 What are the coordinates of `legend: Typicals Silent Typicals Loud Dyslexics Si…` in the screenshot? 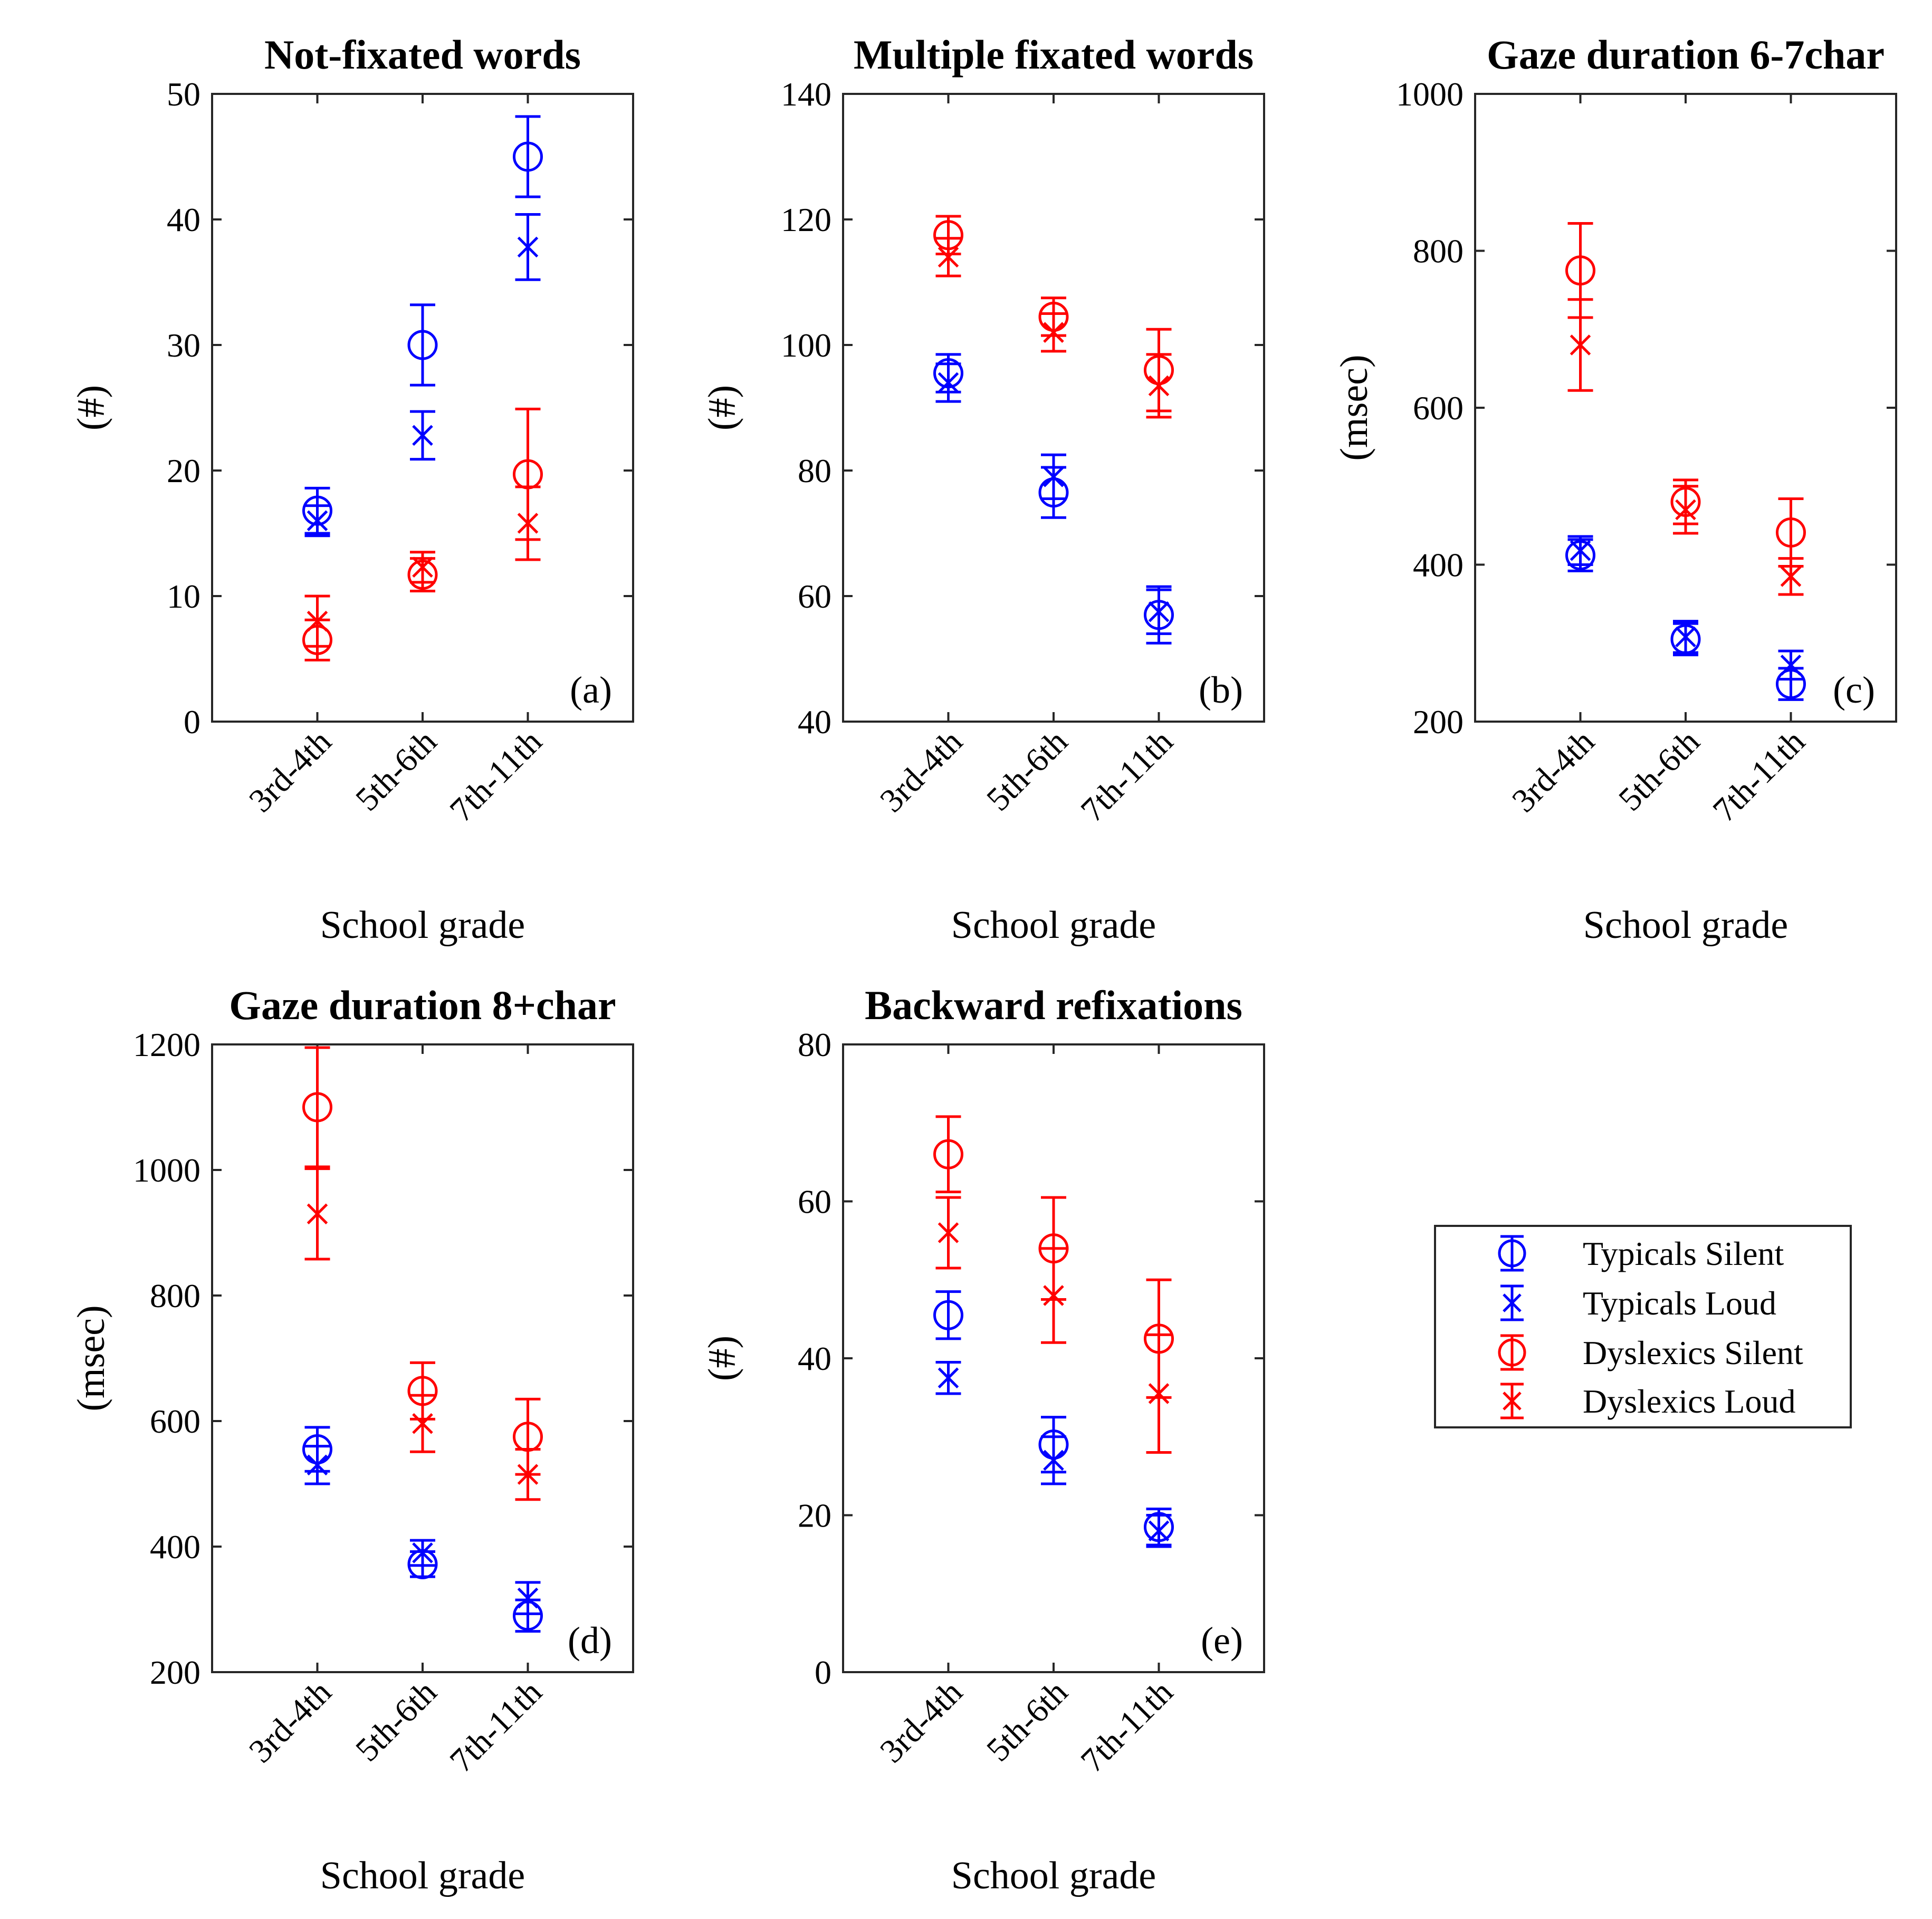 It's located at (1643, 1326).